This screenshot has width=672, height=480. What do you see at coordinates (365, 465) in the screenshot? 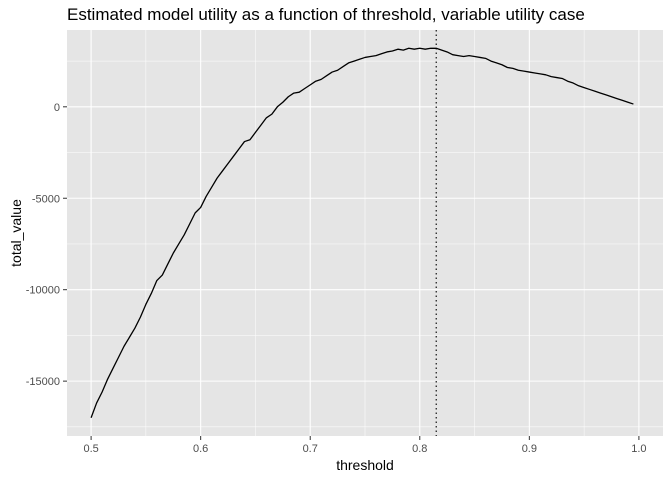
I see `x-axis-title: threshold` at bounding box center [365, 465].